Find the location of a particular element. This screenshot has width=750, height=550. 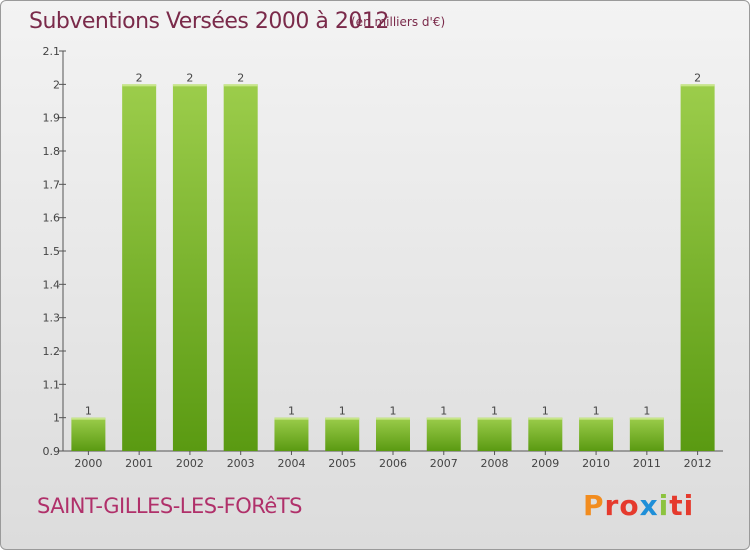

y-tick-label: 1 is located at coordinates (56, 418).